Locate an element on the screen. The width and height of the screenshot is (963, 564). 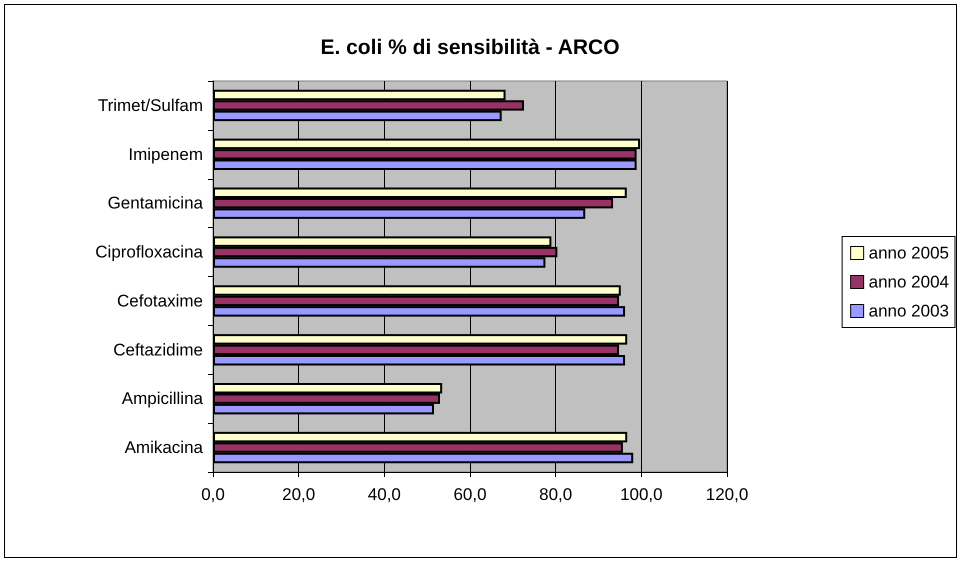
x-tick-label: 20,0 is located at coordinates (299, 494).